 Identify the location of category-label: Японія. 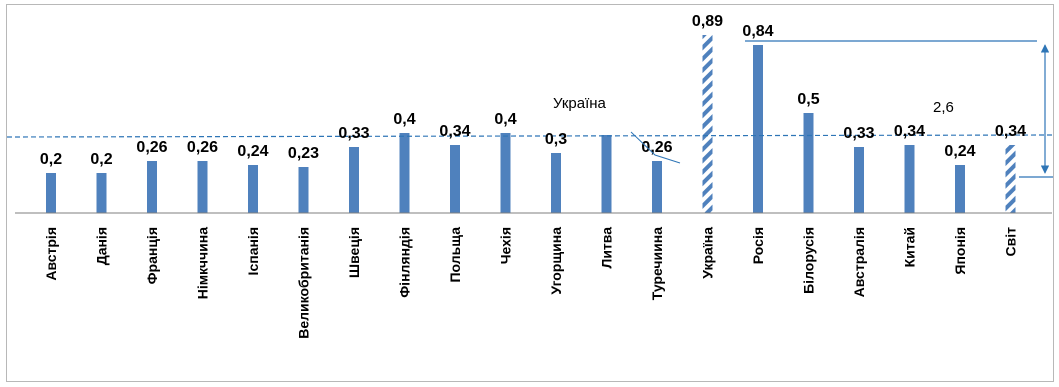
(960, 251).